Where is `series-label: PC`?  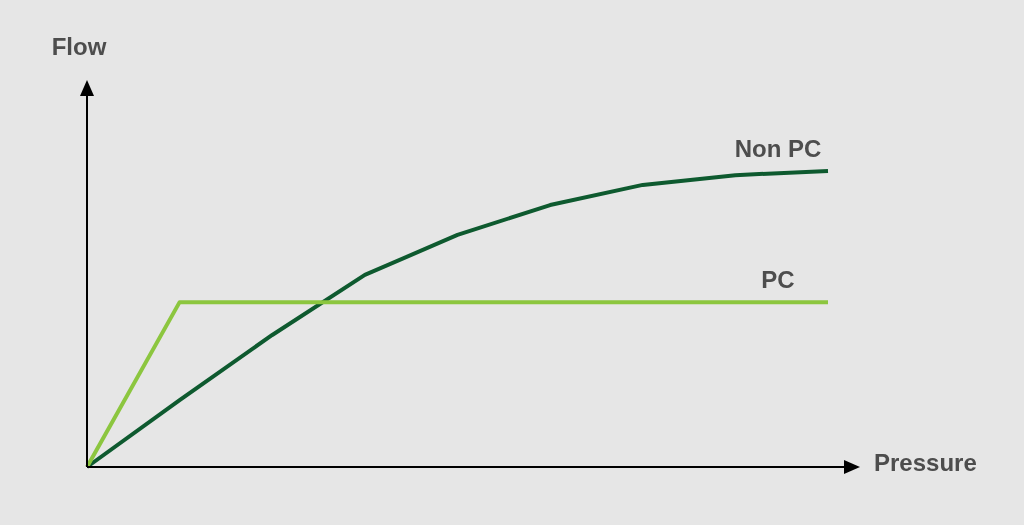
series-label: PC is located at coordinates (778, 280).